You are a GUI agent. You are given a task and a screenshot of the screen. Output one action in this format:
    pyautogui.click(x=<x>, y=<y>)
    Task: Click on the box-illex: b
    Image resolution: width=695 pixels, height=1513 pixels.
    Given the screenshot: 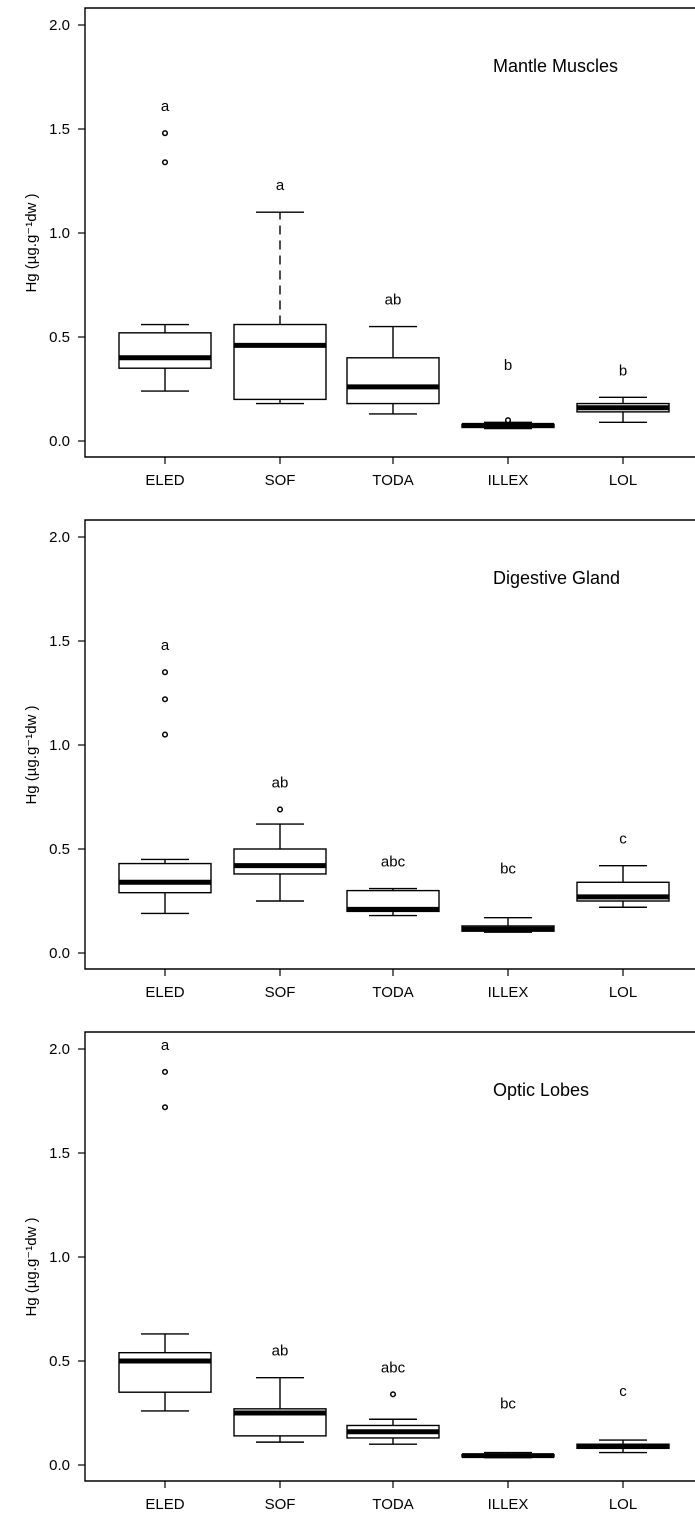 What is the action you would take?
    pyautogui.click(x=508, y=393)
    